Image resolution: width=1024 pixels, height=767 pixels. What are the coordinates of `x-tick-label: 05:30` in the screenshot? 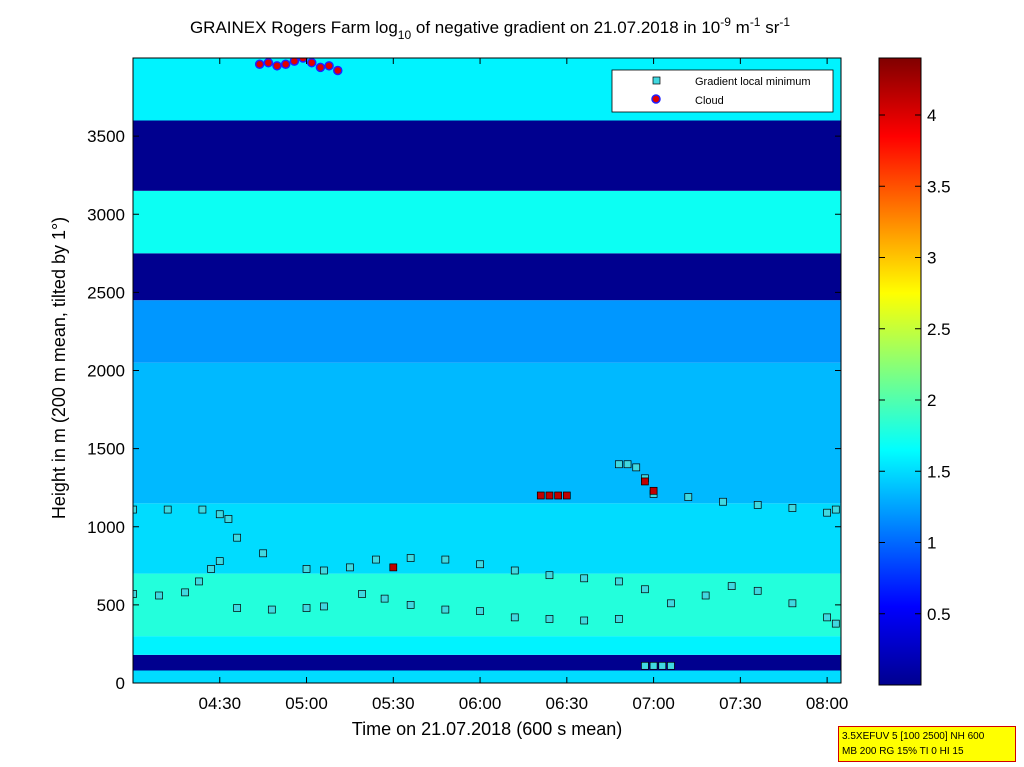 It's located at (393, 703).